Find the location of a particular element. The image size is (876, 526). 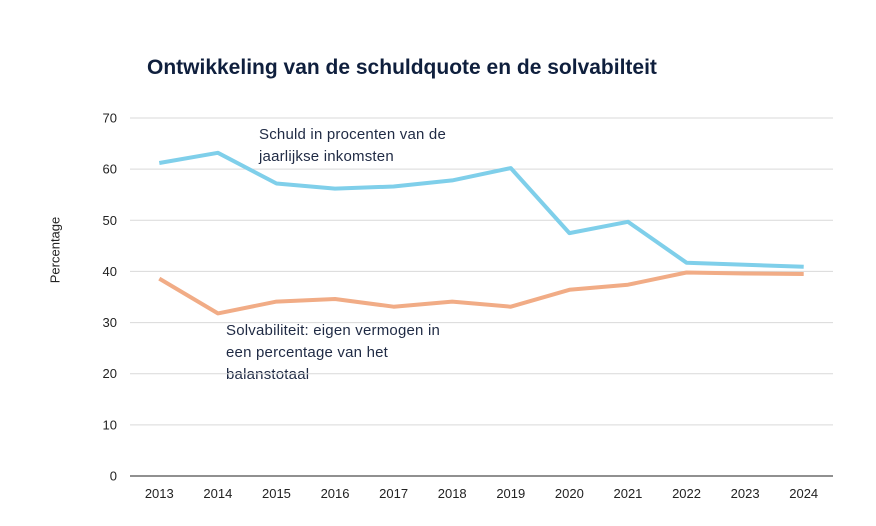

x-tick-label-2018: 2018 is located at coordinates (452, 493).